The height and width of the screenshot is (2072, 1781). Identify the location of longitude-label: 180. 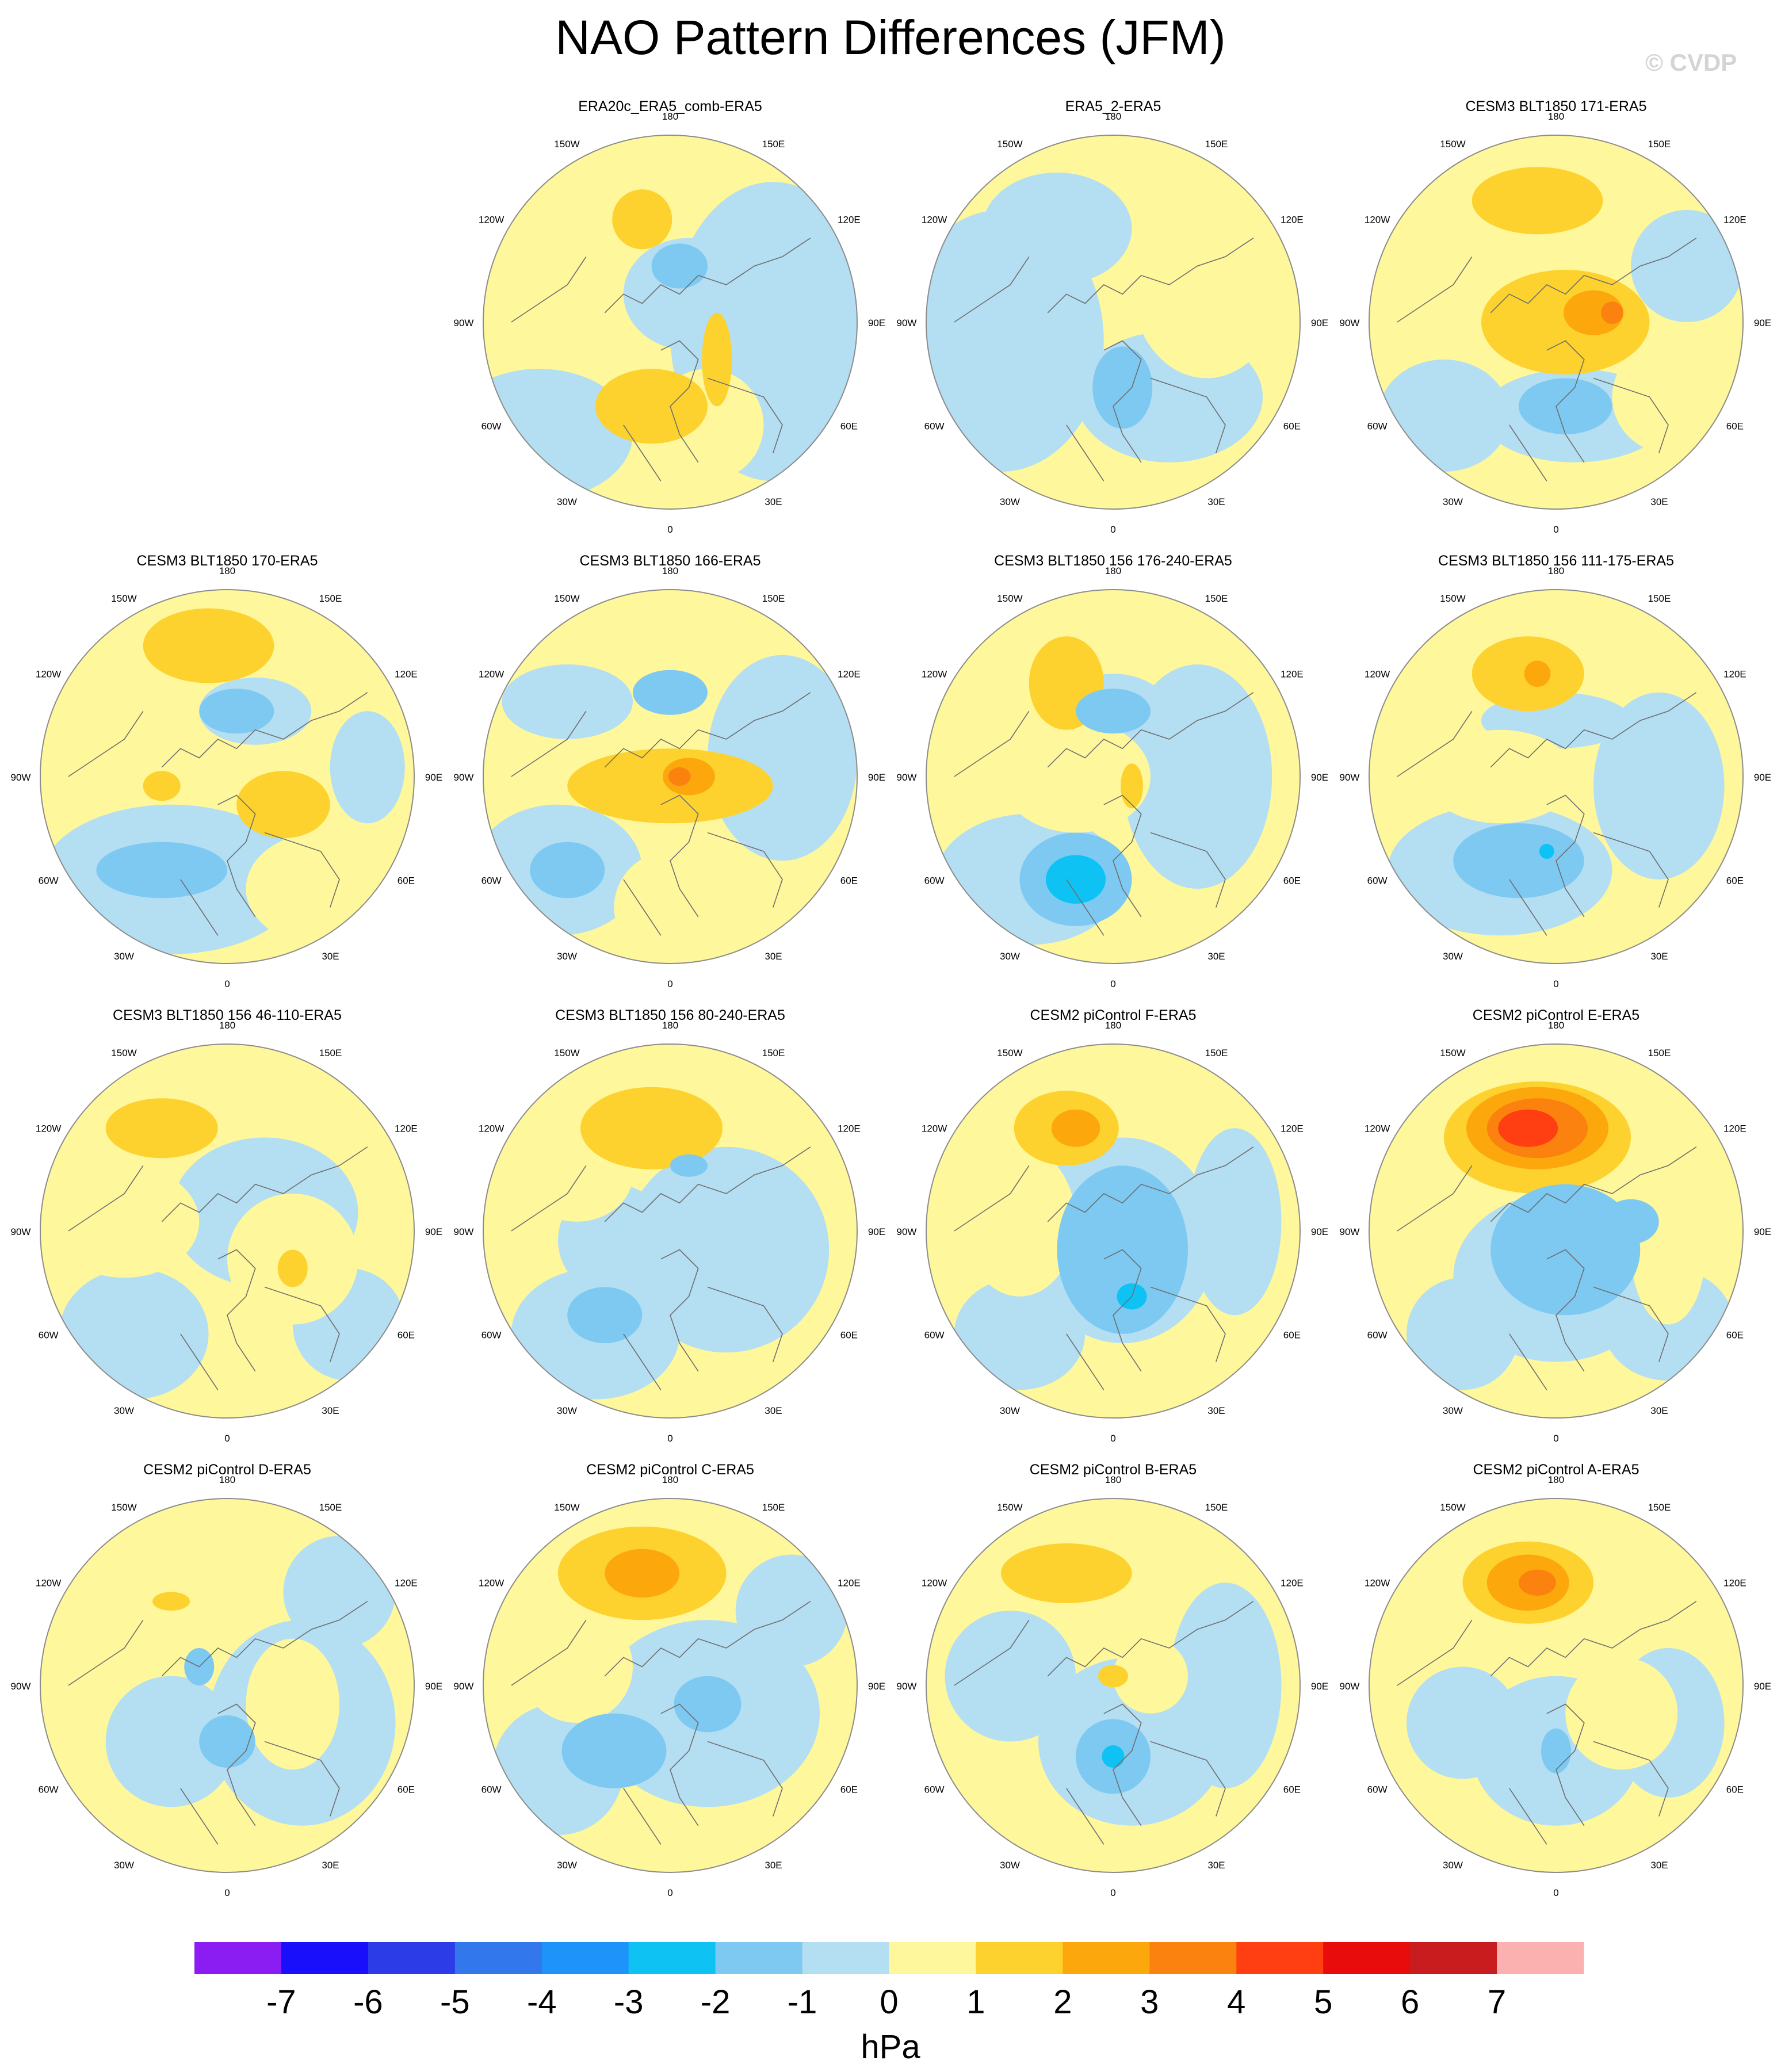
(670, 1025).